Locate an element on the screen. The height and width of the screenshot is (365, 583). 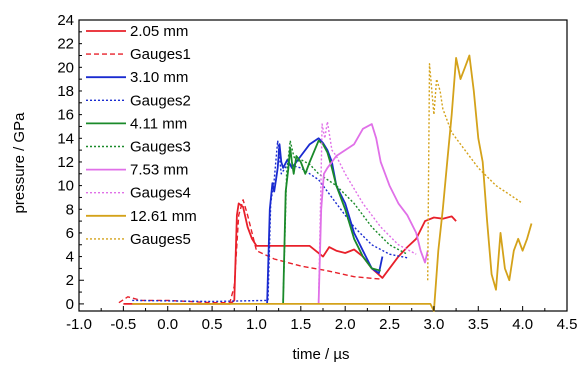
legend-label: Gauges1 is located at coordinates (160, 54).